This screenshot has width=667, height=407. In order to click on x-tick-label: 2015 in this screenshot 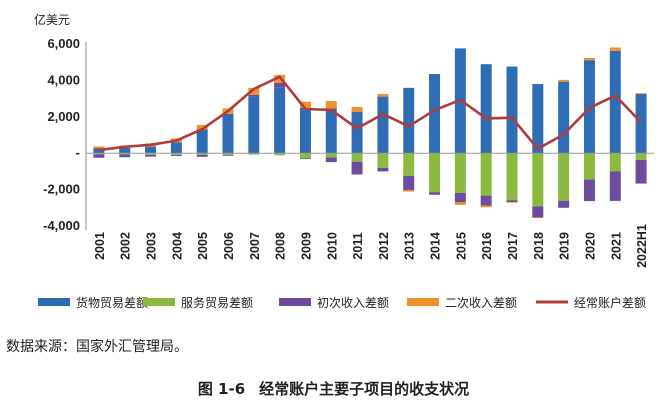, I will do `click(461, 246)`.